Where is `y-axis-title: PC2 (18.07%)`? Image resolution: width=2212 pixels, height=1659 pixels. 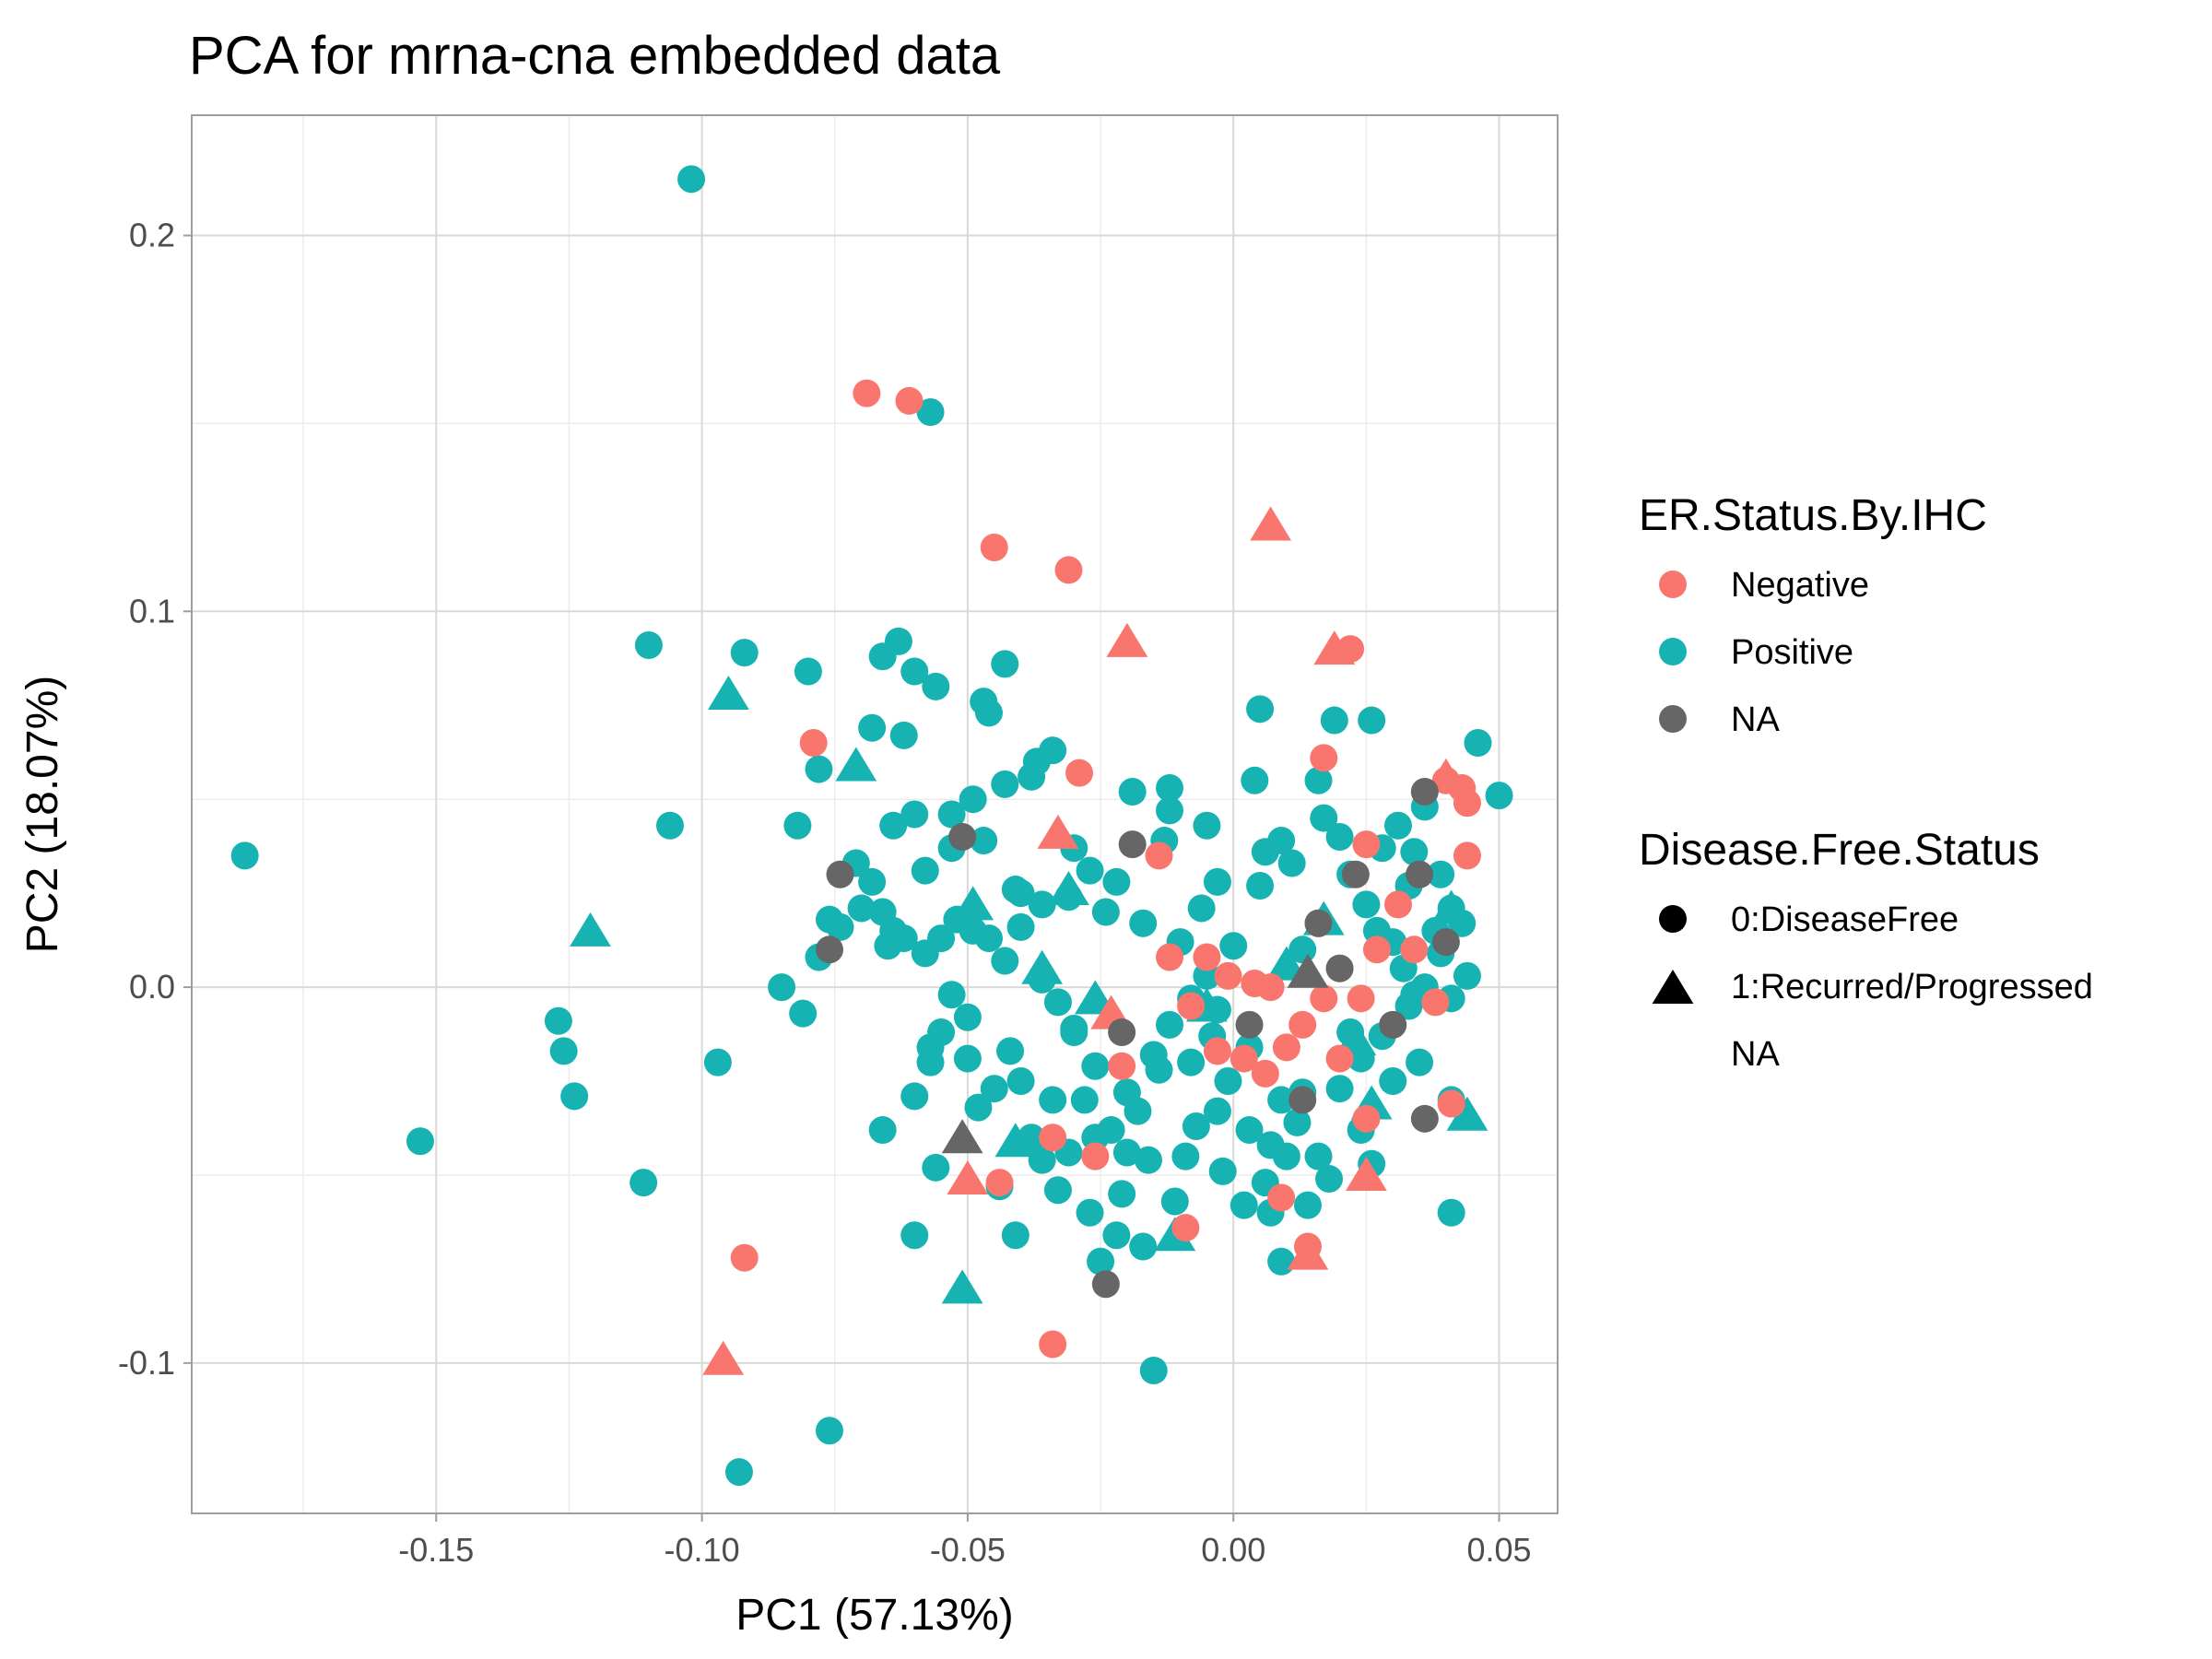
y-axis-title: PC2 (18.07%) is located at coordinates (42, 814).